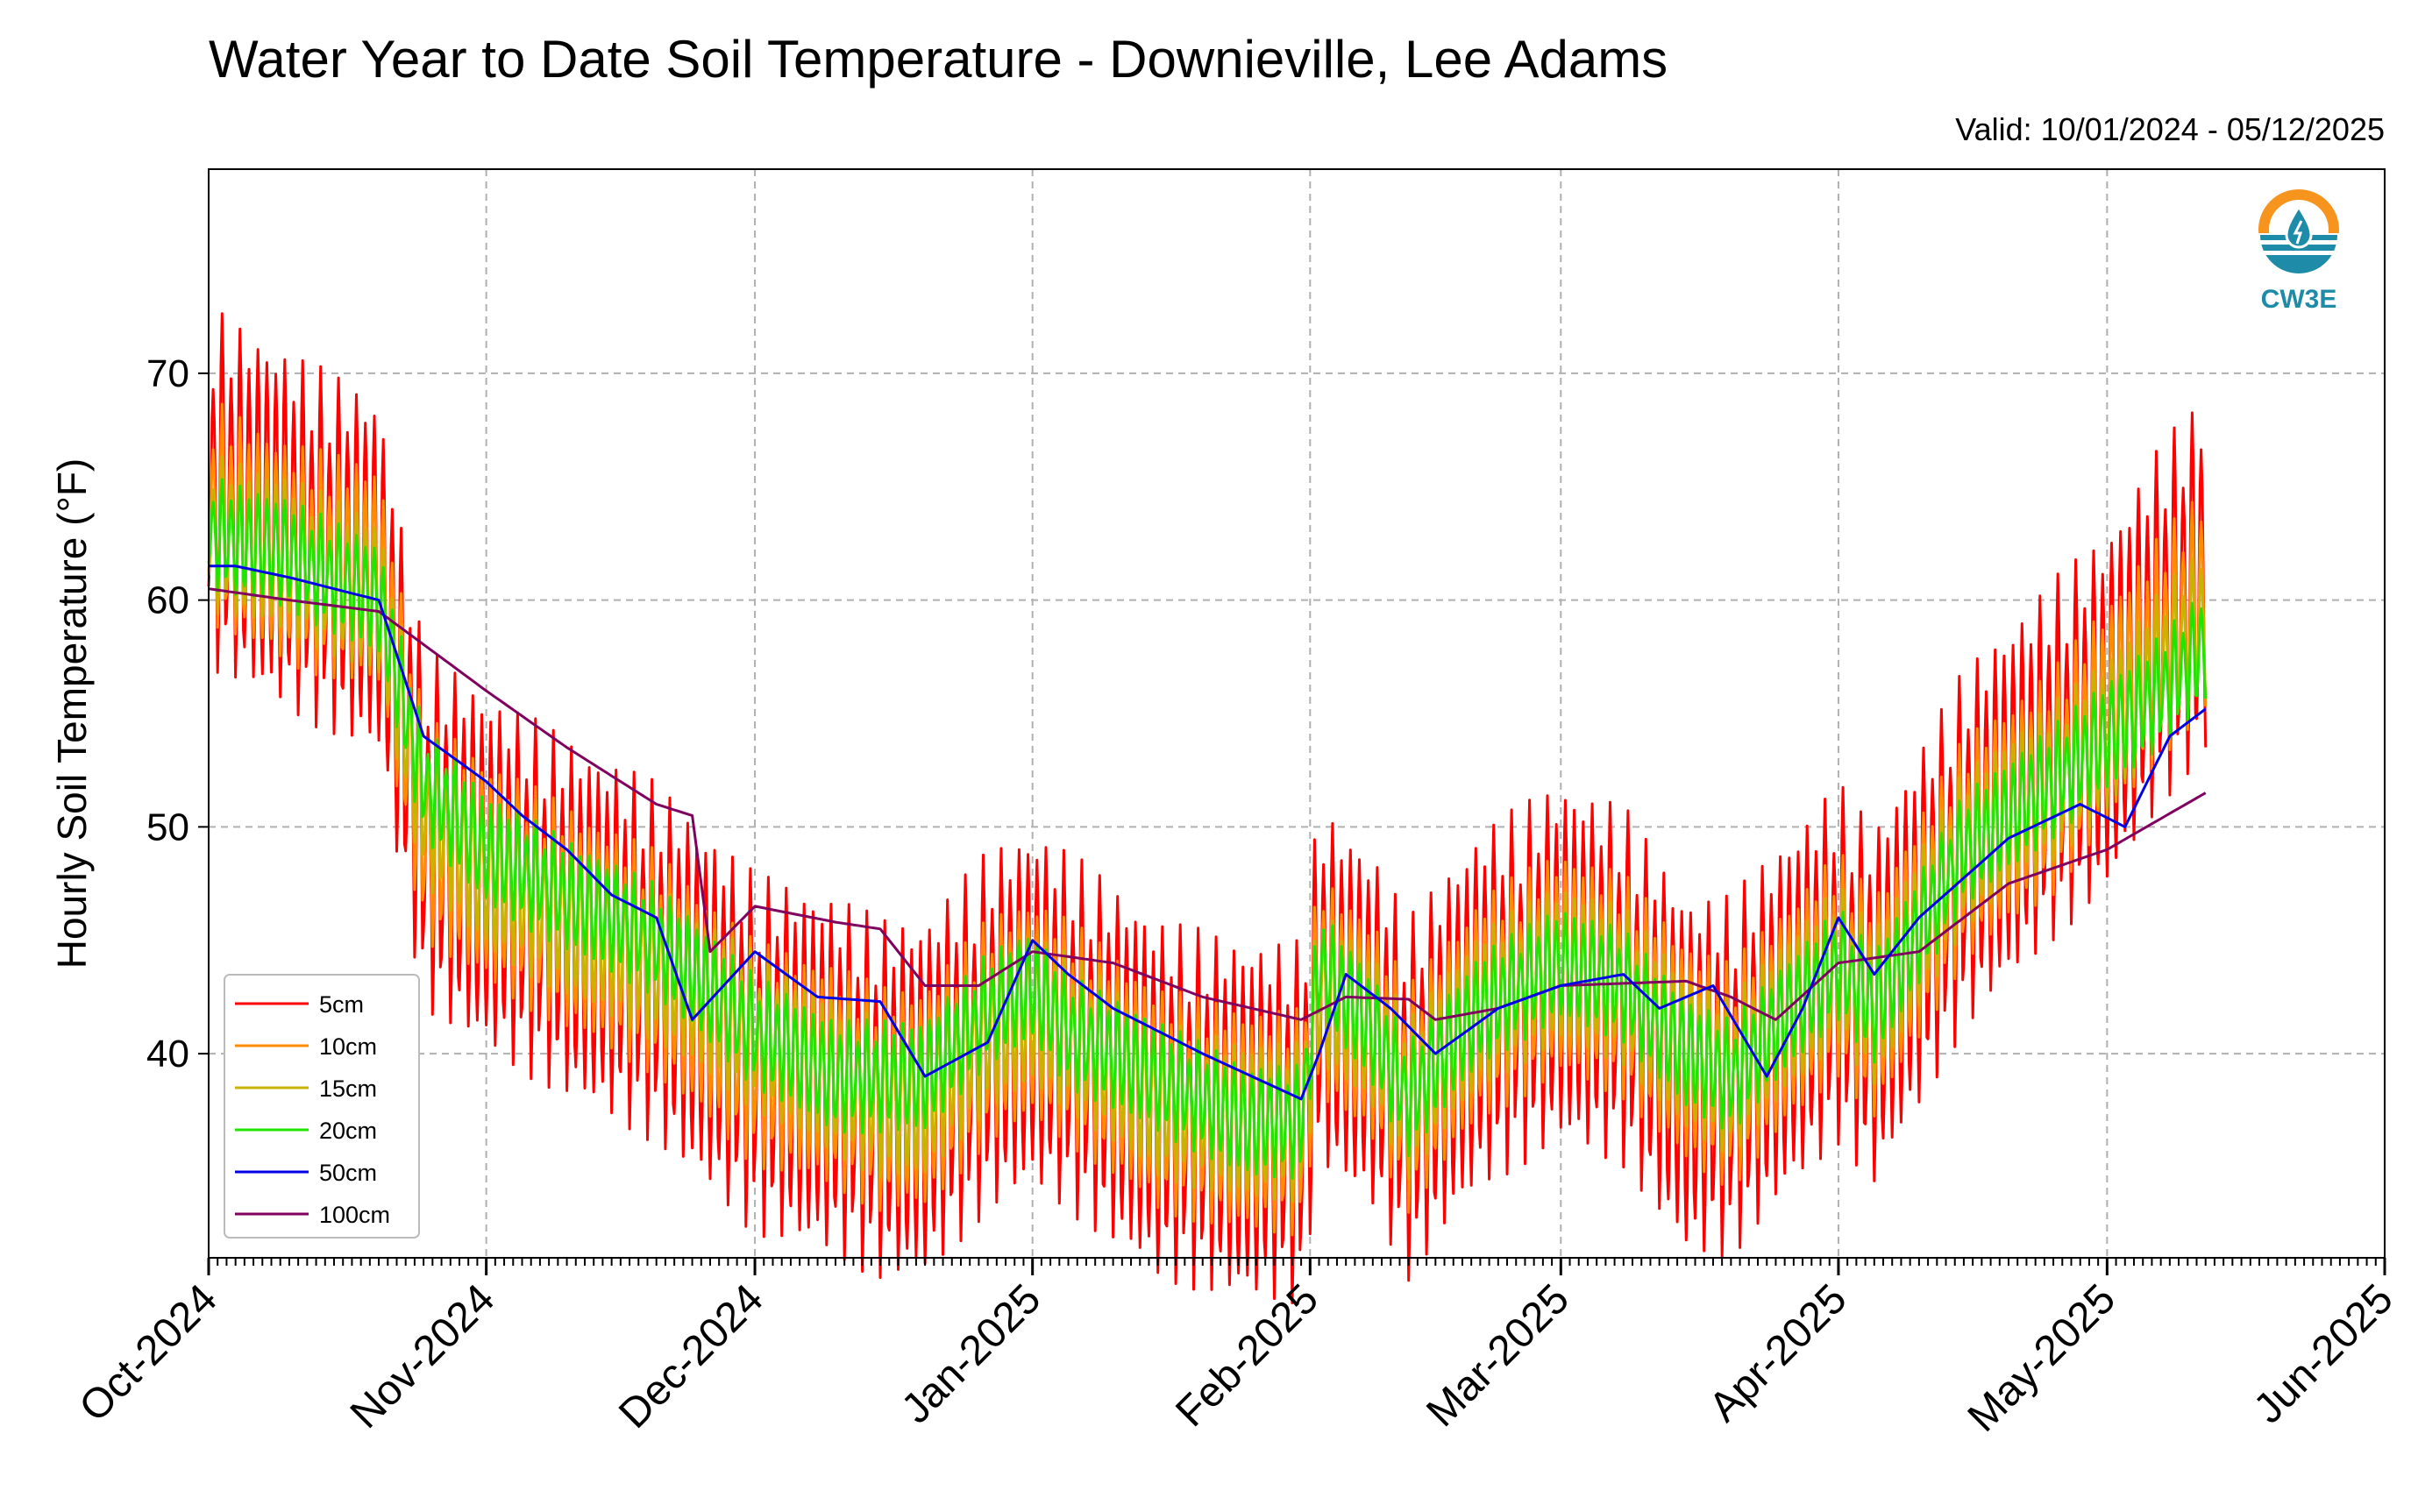 The image size is (2418, 1512). What do you see at coordinates (2299, 299) in the screenshot?
I see `logo-label: CW3E` at bounding box center [2299, 299].